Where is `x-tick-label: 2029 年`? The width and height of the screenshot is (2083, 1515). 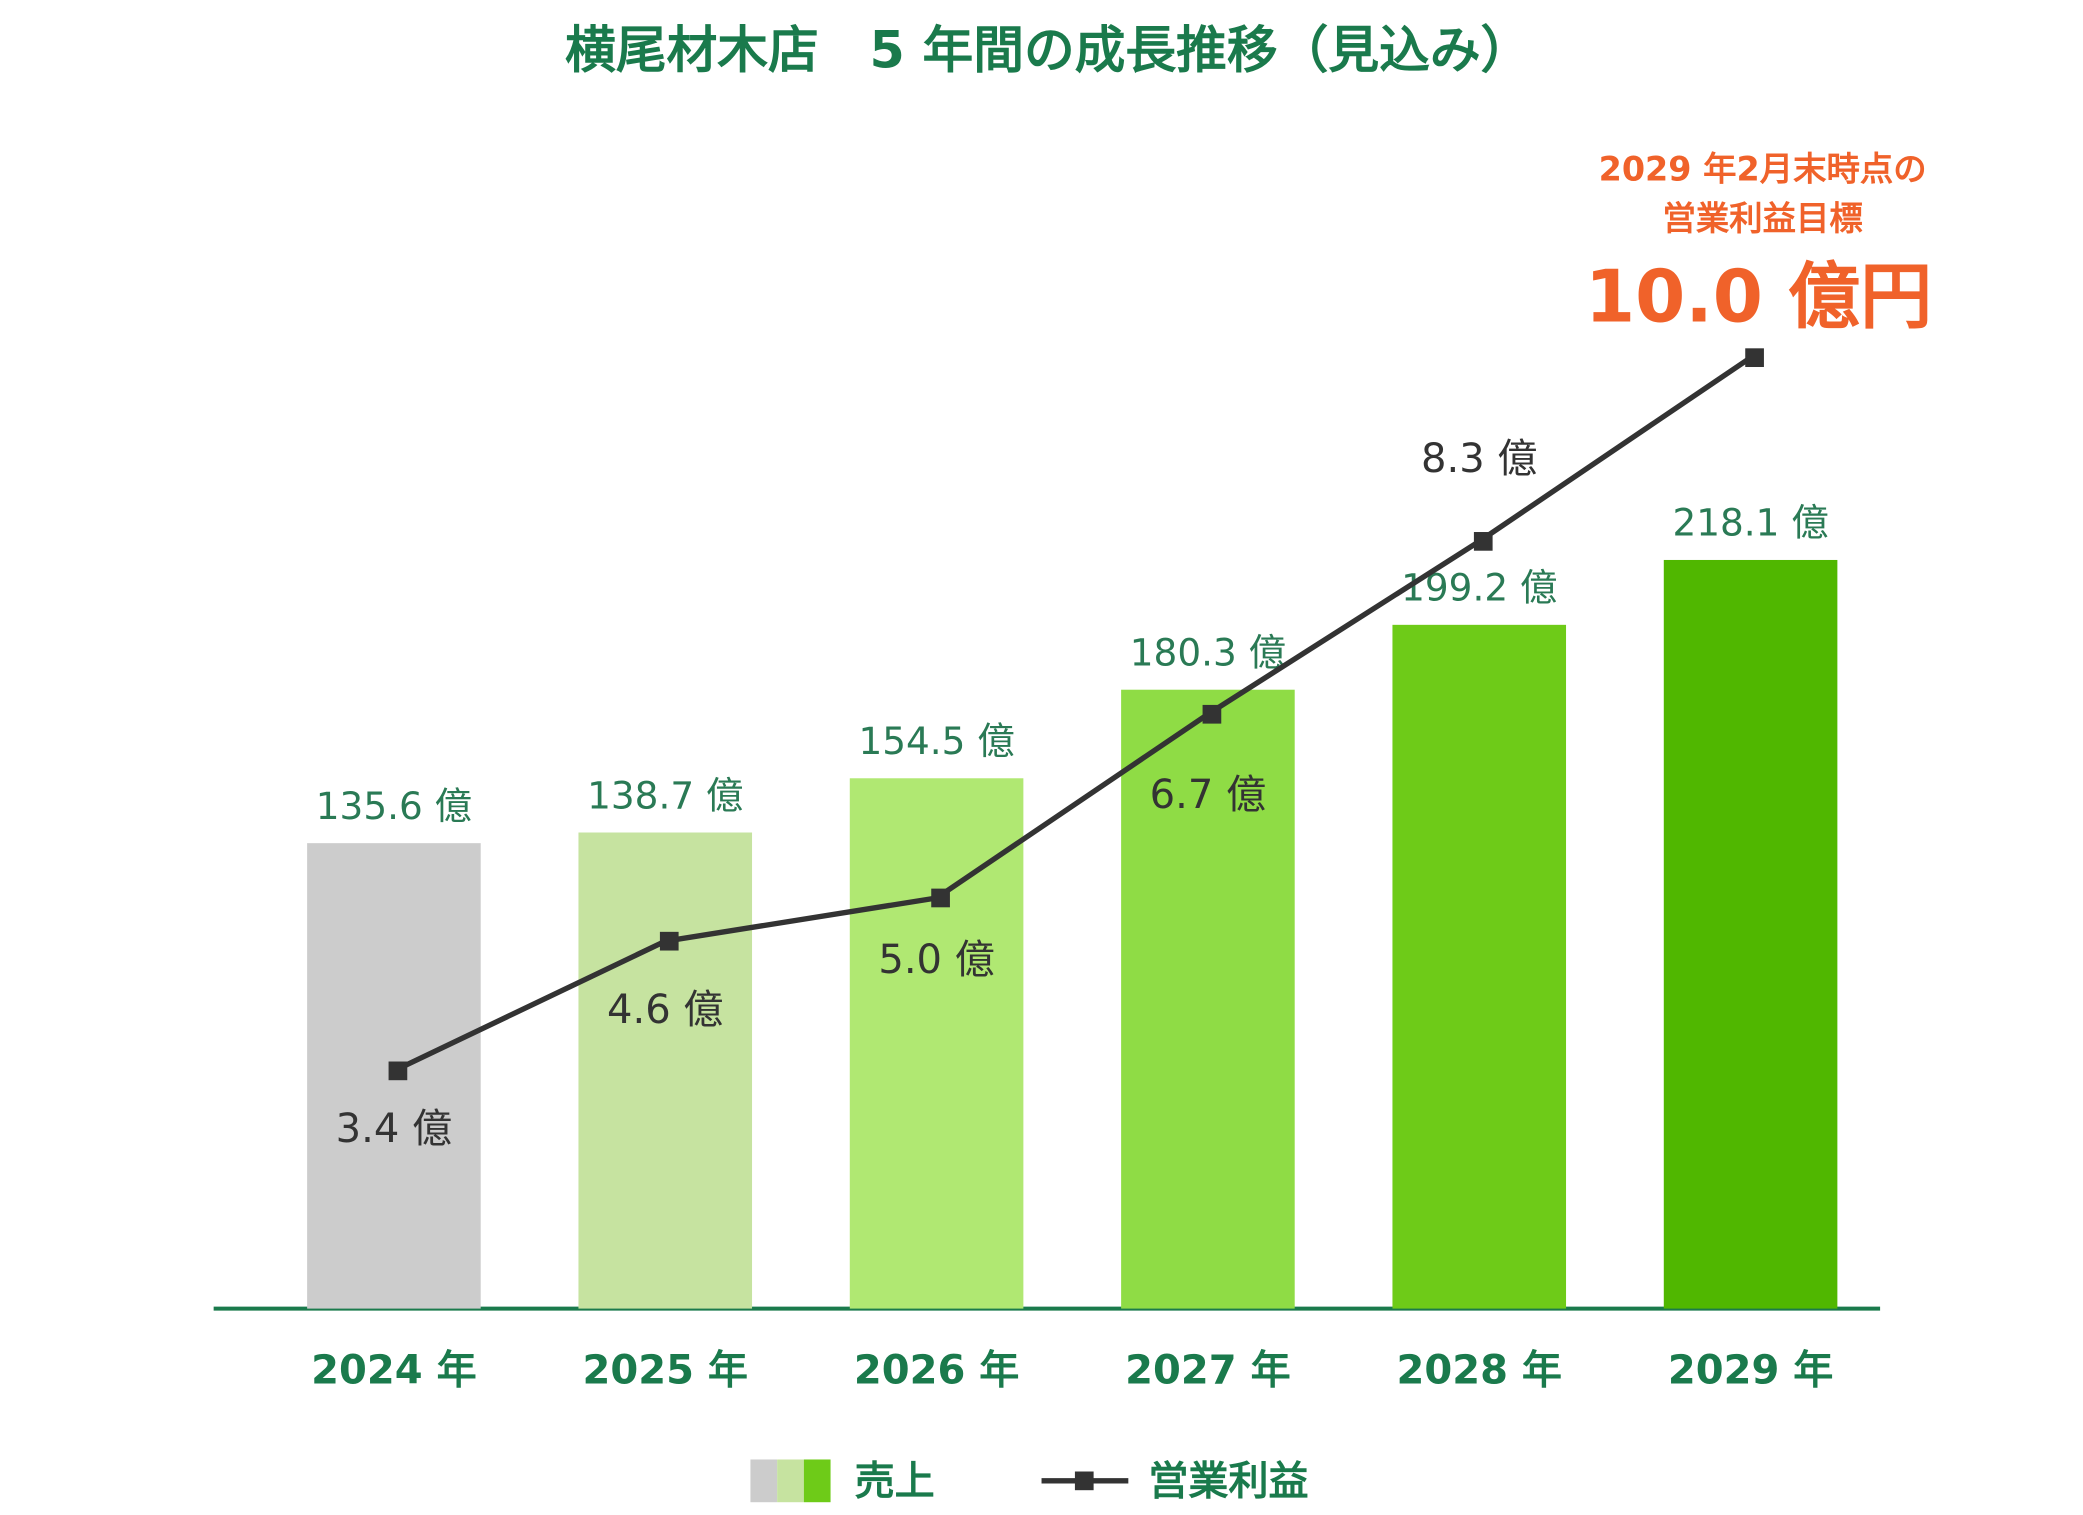
x-tick-label: 2029 年 is located at coordinates (1750, 1371).